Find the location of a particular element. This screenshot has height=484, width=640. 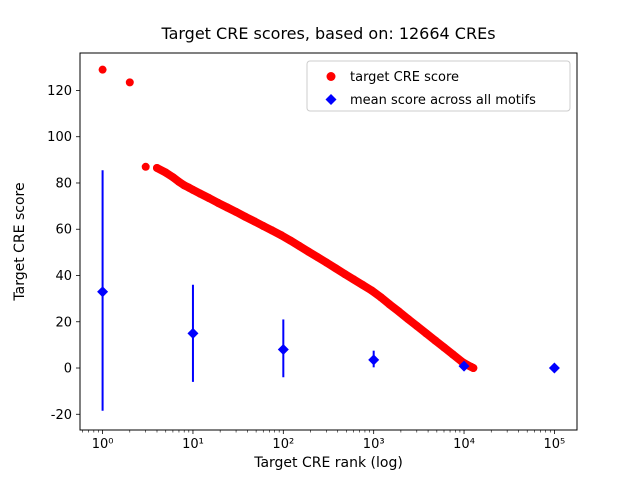

x-tick-label: 10³ is located at coordinates (374, 444).